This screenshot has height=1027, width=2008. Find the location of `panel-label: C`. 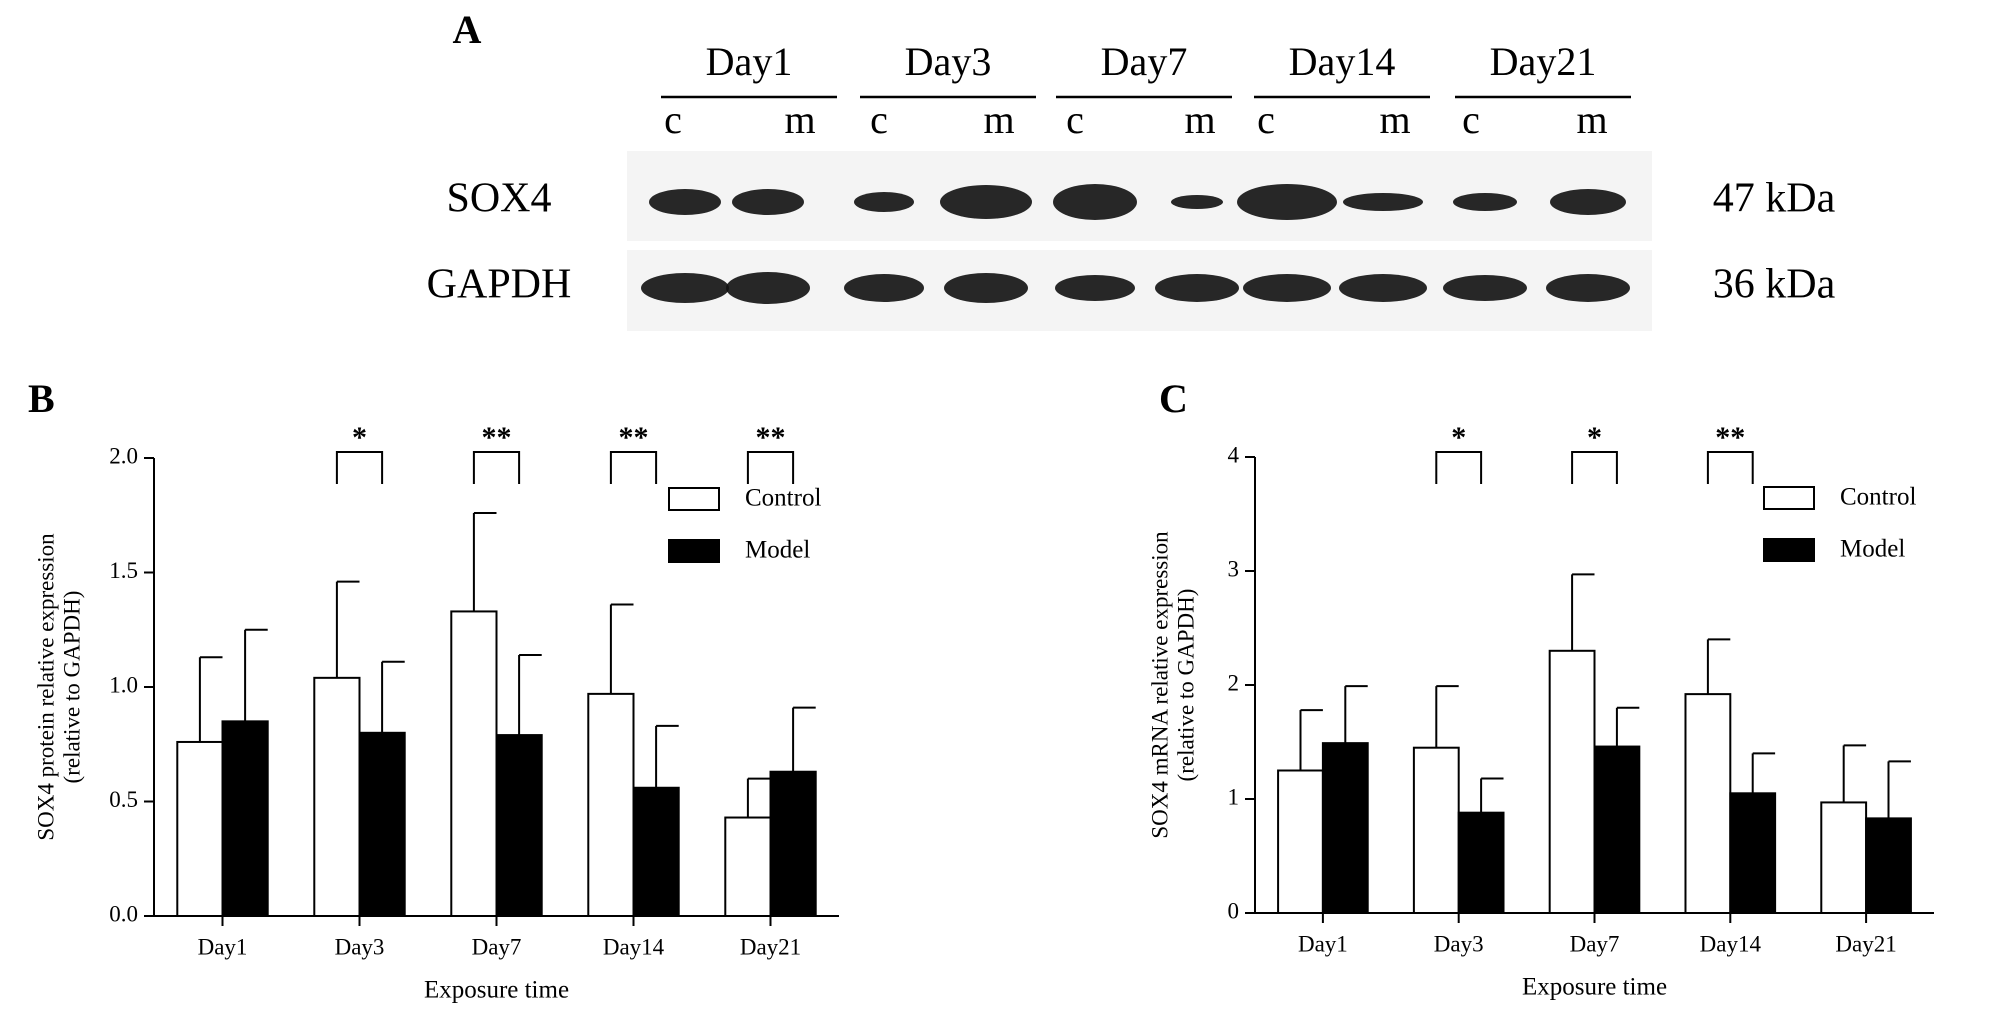

panel-label: C is located at coordinates (1173, 398).